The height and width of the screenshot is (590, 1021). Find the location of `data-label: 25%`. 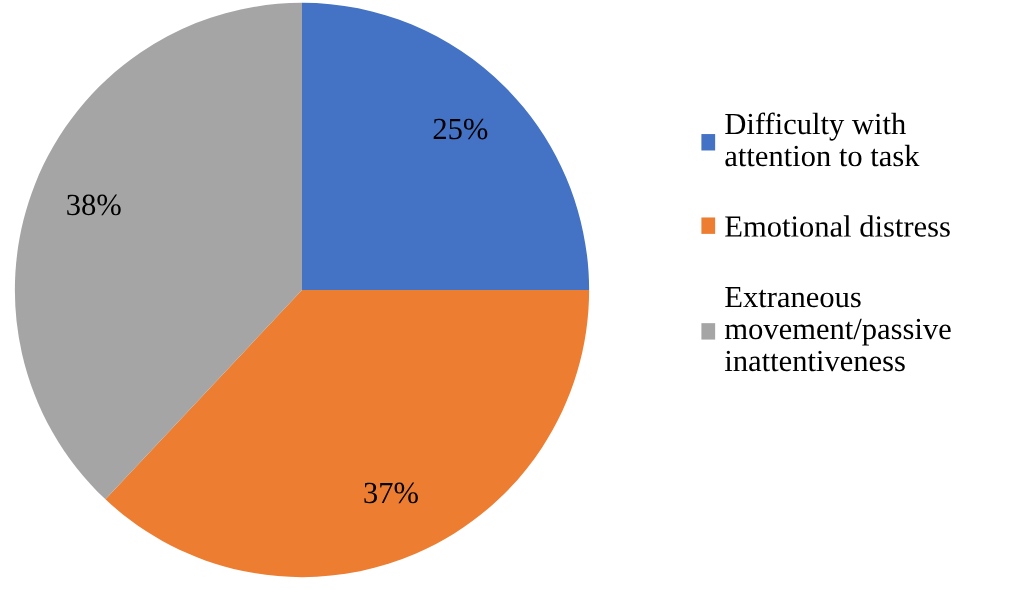

data-label: 25% is located at coordinates (460, 129).